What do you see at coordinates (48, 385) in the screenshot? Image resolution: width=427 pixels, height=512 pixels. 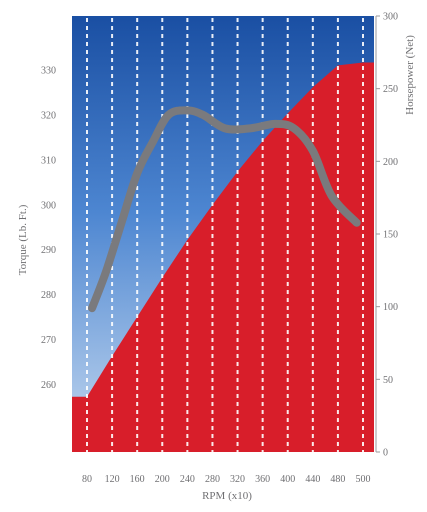 I see `left-tick-label: 260` at bounding box center [48, 385].